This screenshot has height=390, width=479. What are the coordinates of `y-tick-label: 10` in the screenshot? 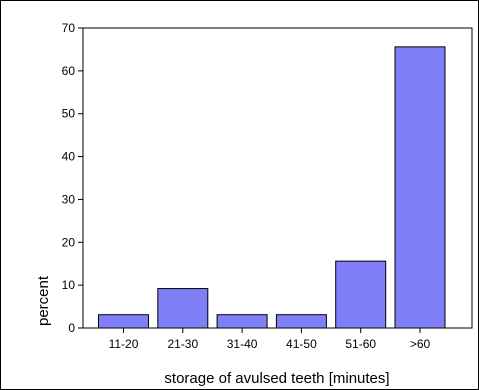 It's located at (69, 285).